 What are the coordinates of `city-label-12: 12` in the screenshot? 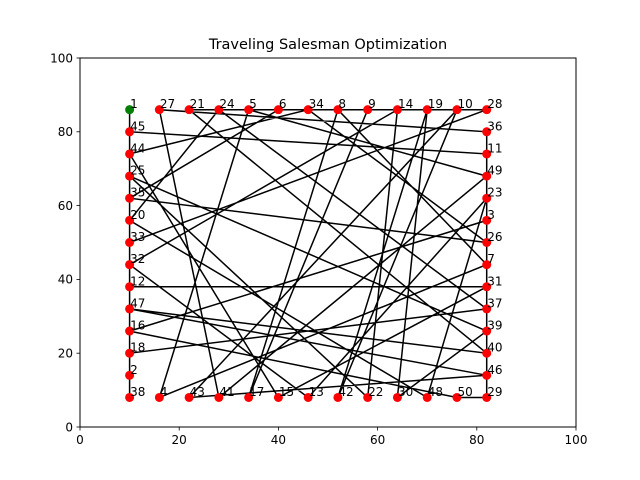 It's located at (137, 281).